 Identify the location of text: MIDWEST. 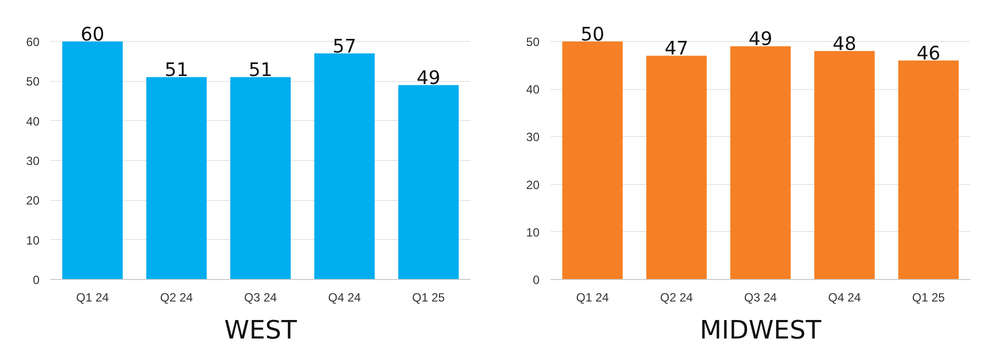
(761, 329).